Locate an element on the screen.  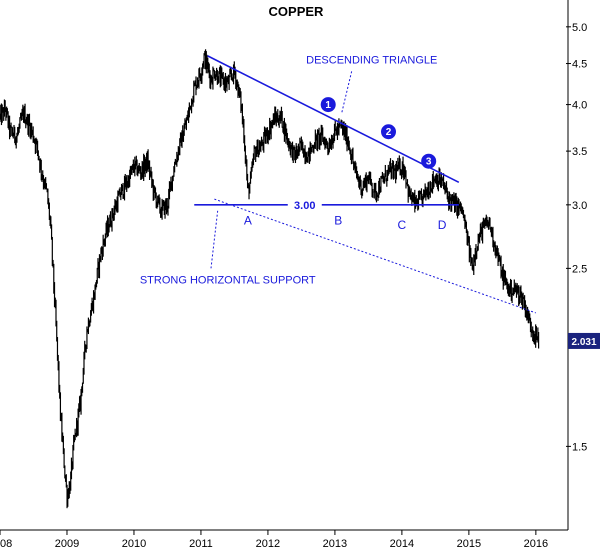
touch-point-label: C is located at coordinates (402, 225).